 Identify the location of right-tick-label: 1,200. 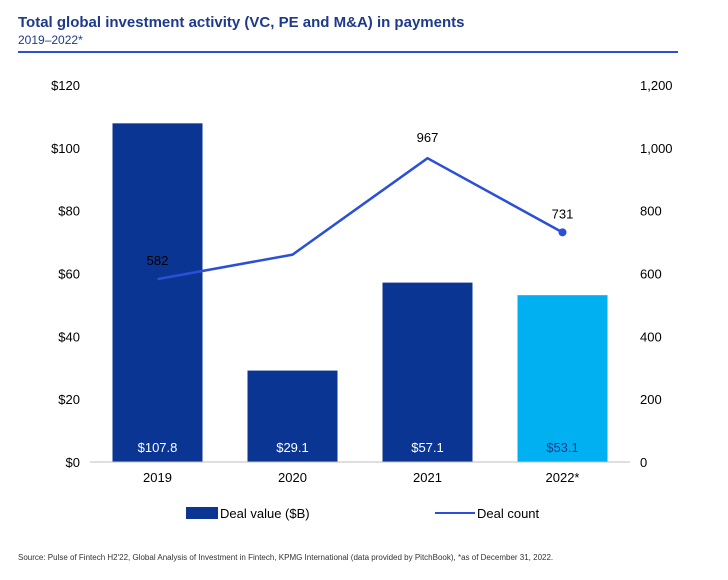
(656, 85).